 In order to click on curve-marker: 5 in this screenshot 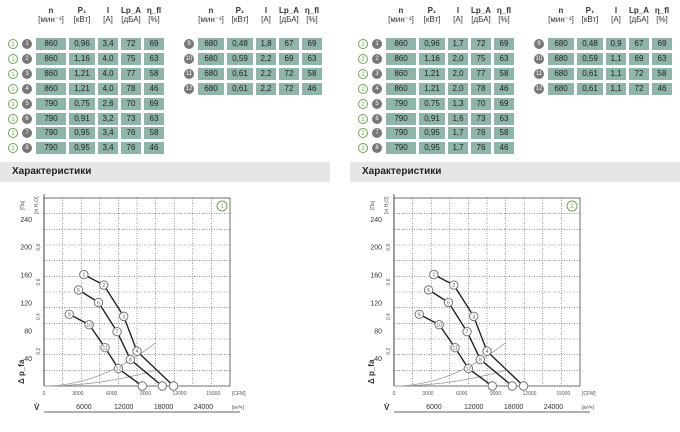, I will do `click(27, 103)`.